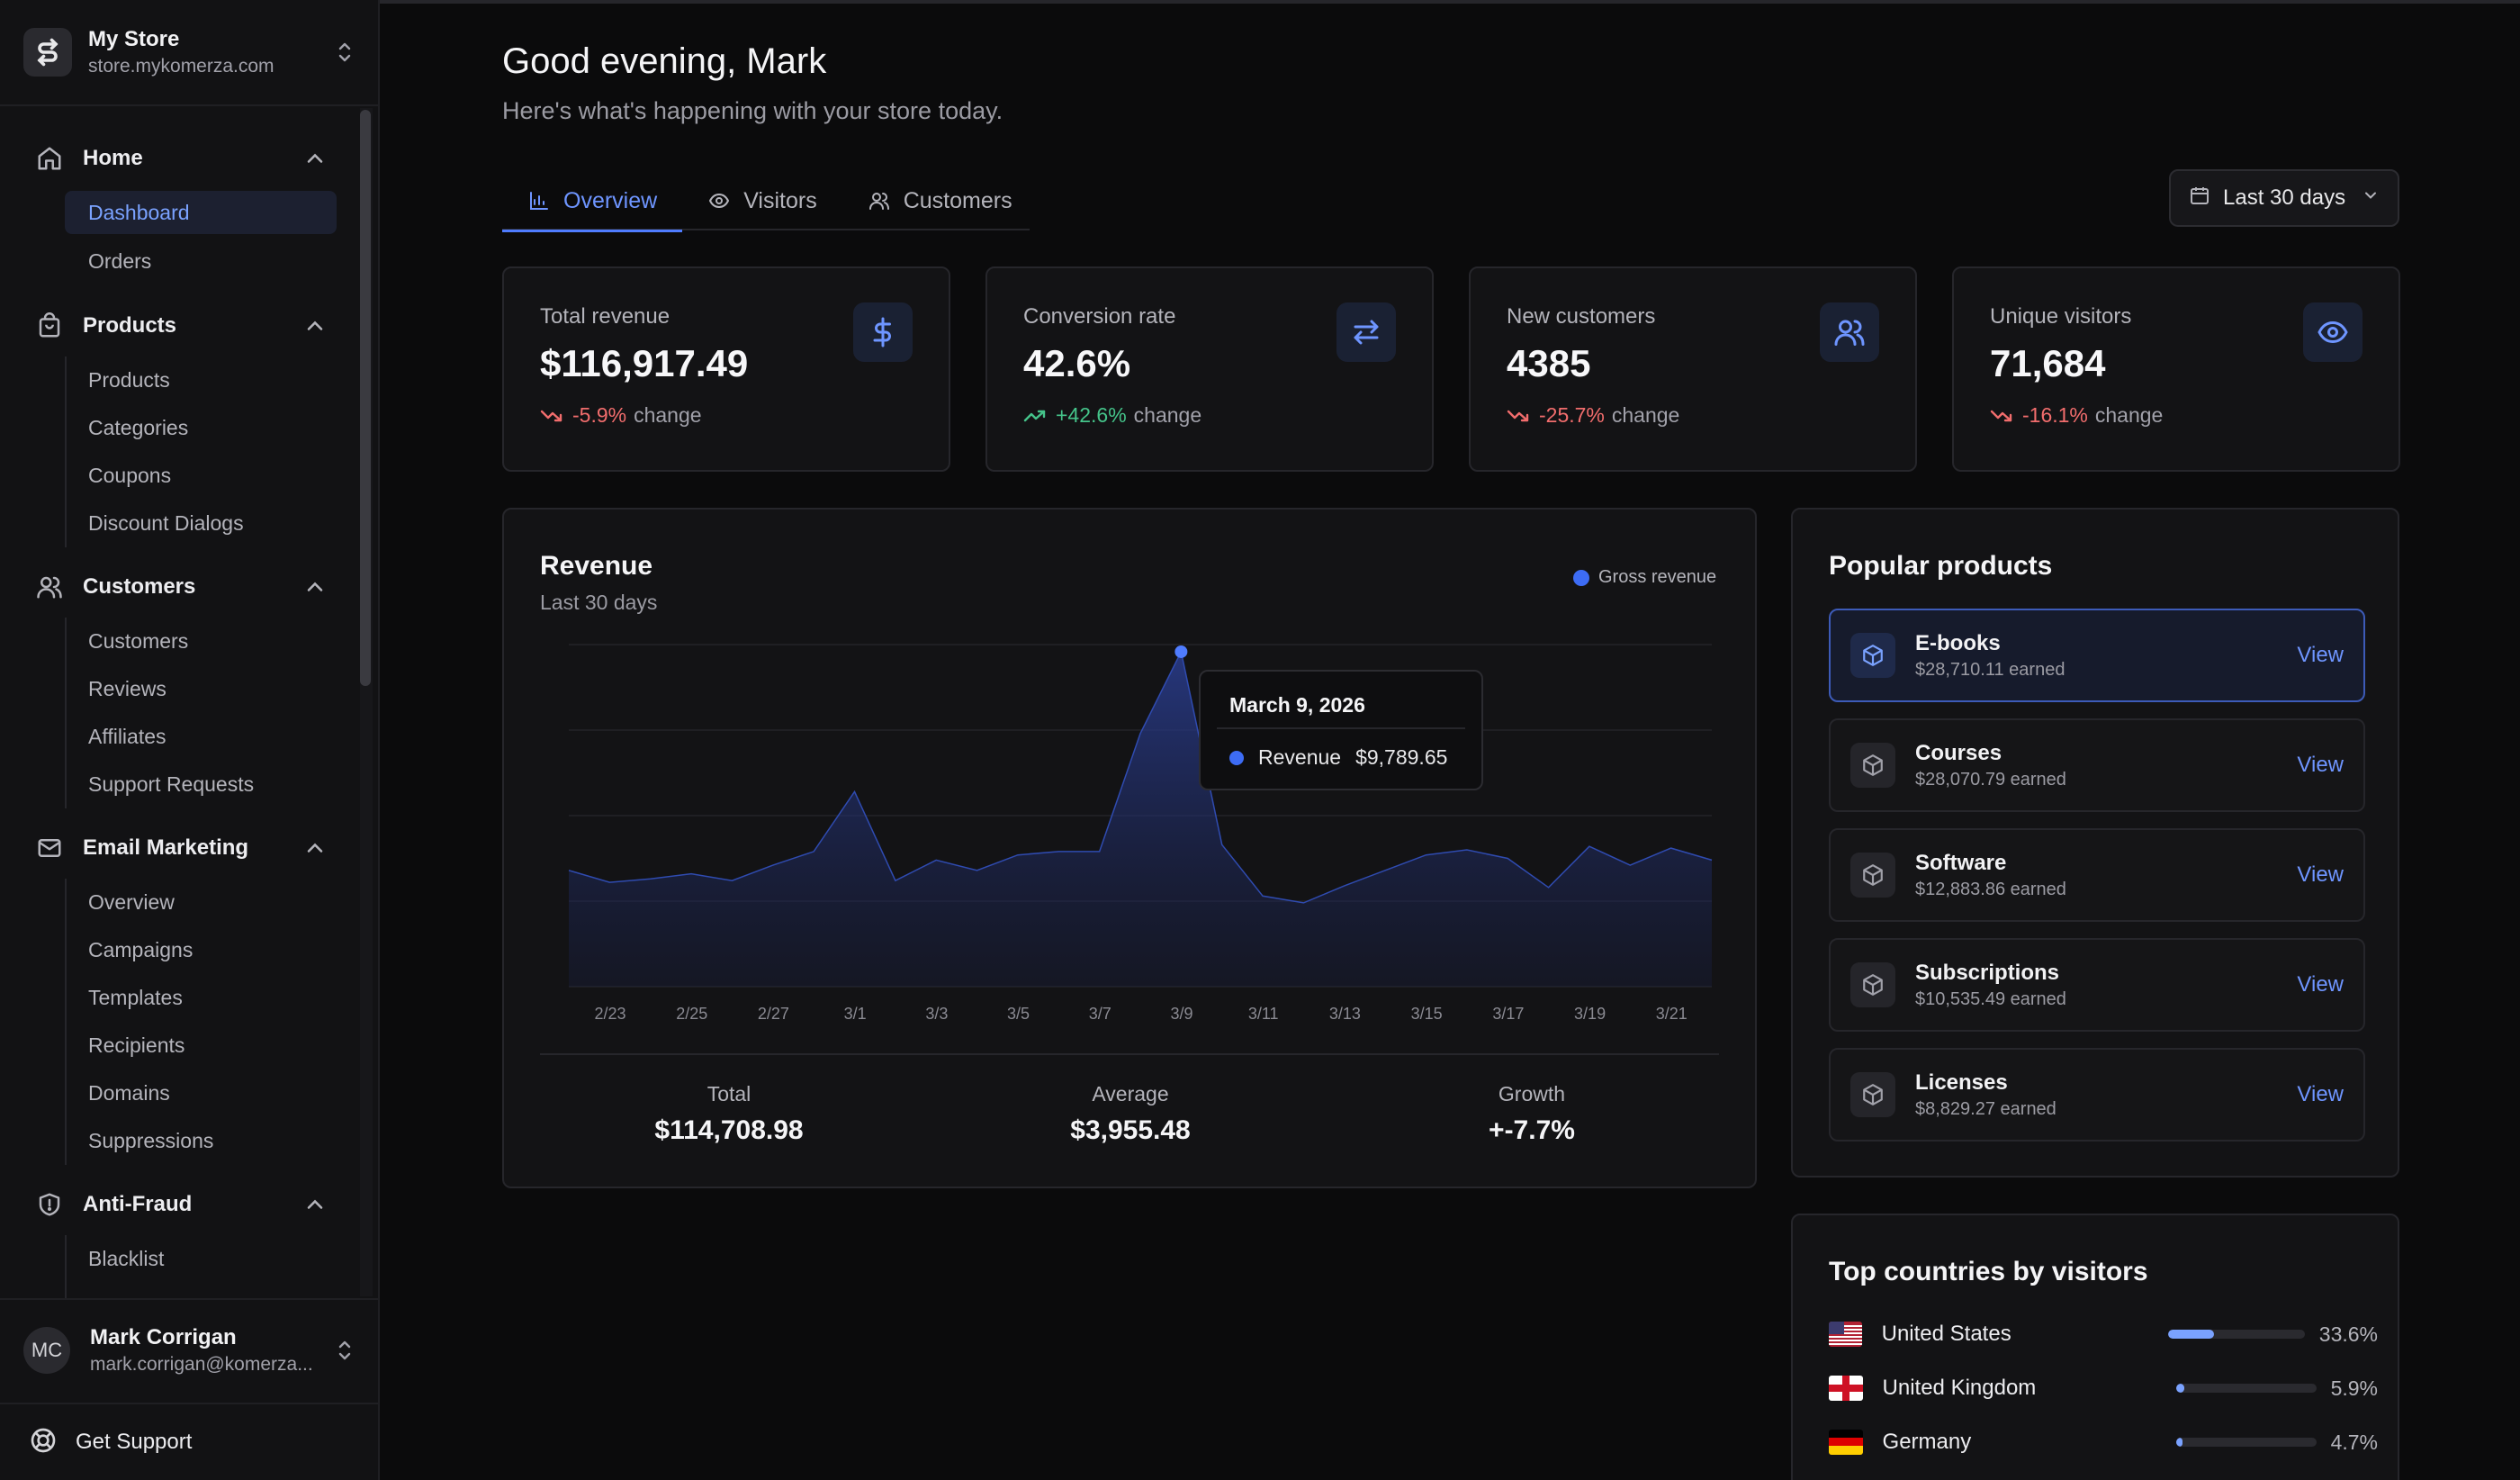  What do you see at coordinates (2097, 875) in the screenshot?
I see `product-row-software: Software $12,883.86 earned View` at bounding box center [2097, 875].